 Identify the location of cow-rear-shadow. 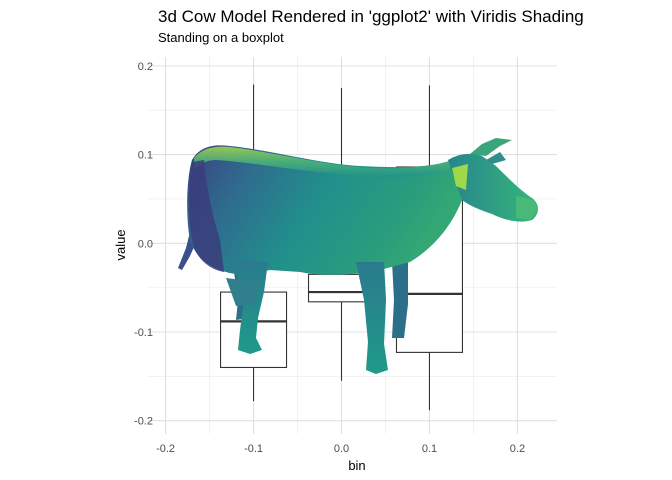
(206, 216).